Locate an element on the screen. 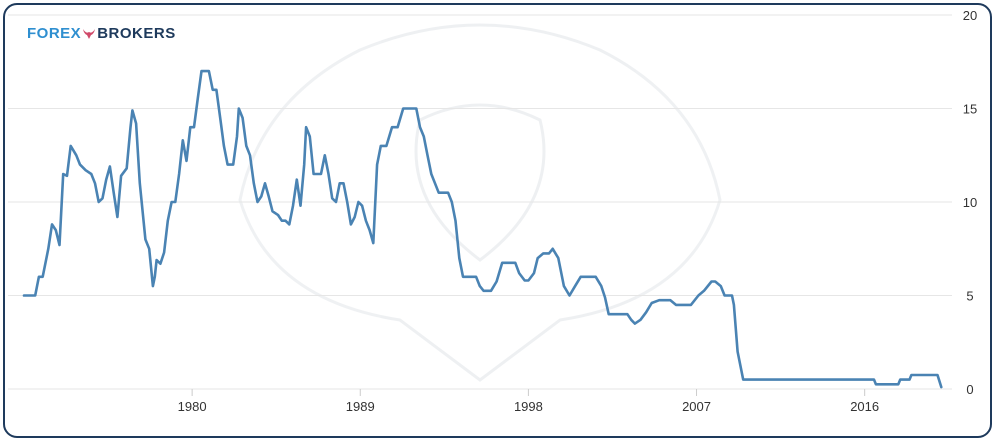 This screenshot has height=441, width=995. forex-brokers-logo: FOREX BROKERS is located at coordinates (101, 33).